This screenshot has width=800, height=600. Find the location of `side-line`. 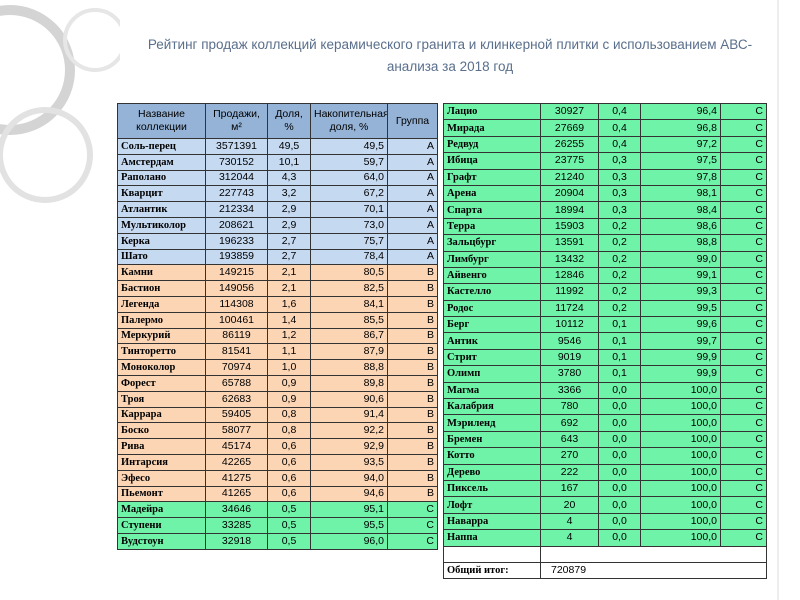

side-line is located at coordinates (778, 300).